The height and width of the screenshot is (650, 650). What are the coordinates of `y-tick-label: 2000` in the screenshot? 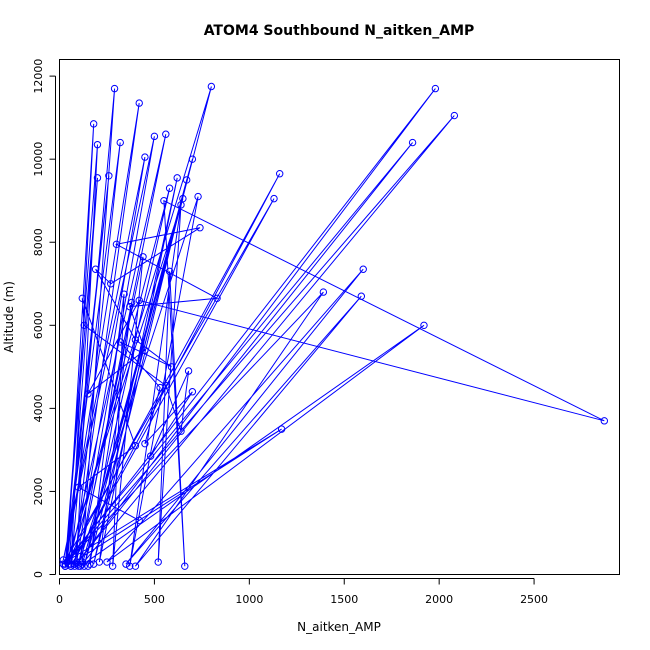 It's located at (38, 491).